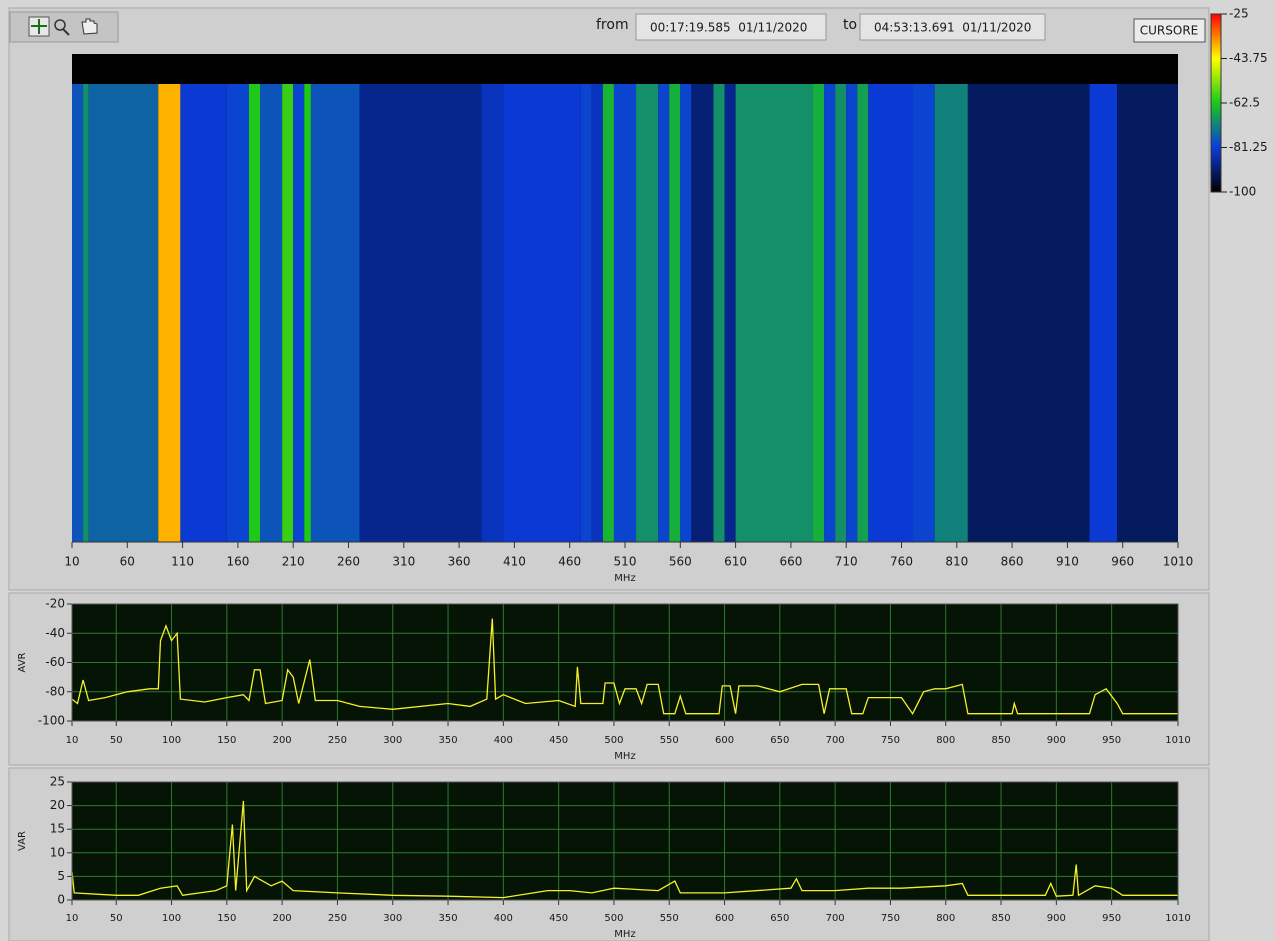  What do you see at coordinates (51, 721) in the screenshot?
I see `y-tick-label: -100` at bounding box center [51, 721].